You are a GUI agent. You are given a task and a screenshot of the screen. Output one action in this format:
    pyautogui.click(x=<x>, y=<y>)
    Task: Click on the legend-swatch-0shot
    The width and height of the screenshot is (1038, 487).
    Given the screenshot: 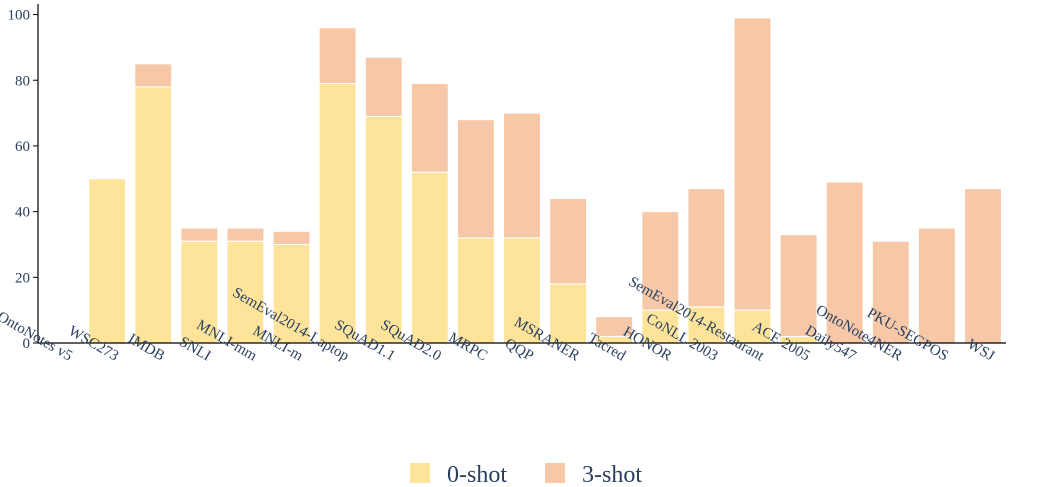 What is the action you would take?
    pyautogui.click(x=420, y=473)
    